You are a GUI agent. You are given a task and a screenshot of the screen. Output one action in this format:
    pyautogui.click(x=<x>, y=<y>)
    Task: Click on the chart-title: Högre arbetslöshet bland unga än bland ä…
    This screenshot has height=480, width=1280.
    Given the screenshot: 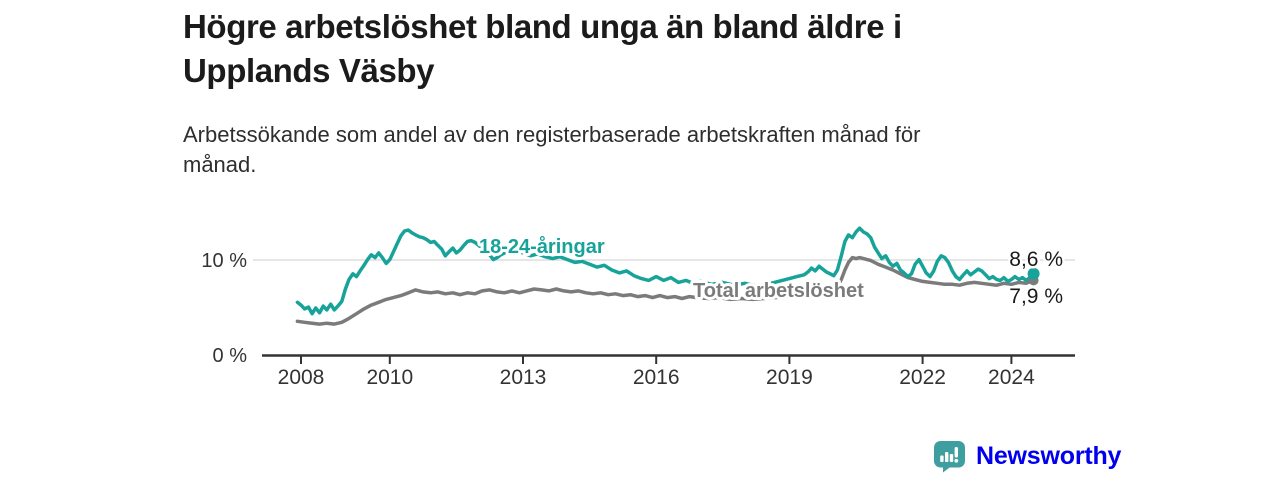 What is the action you would take?
    pyautogui.click(x=613, y=49)
    